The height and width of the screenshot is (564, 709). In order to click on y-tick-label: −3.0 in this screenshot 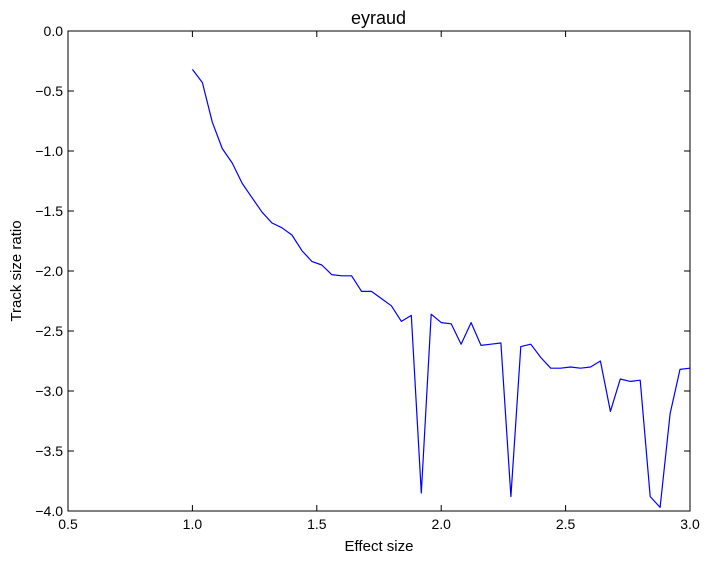, I will do `click(49, 391)`.